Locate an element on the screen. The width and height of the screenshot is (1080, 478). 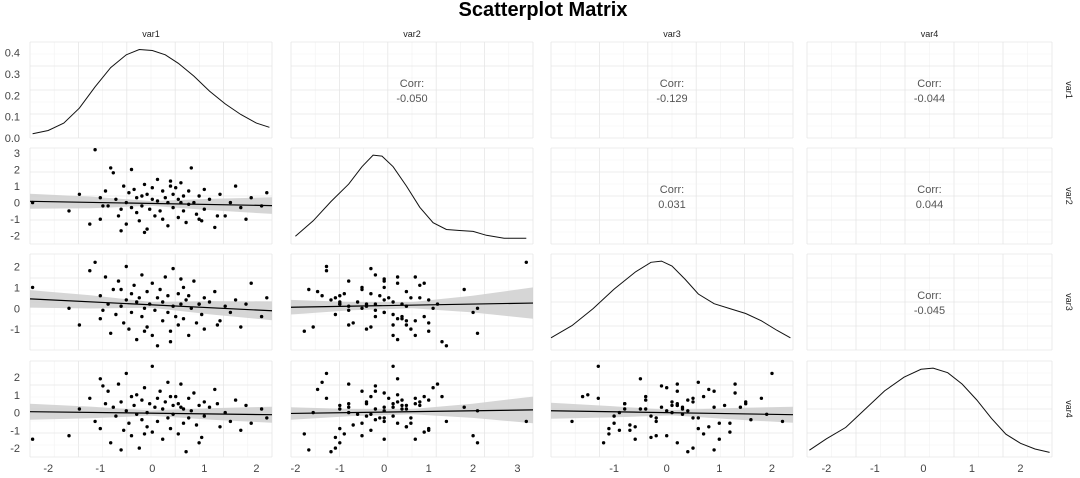
strip-label-top-var1: var1 is located at coordinates (151, 34).